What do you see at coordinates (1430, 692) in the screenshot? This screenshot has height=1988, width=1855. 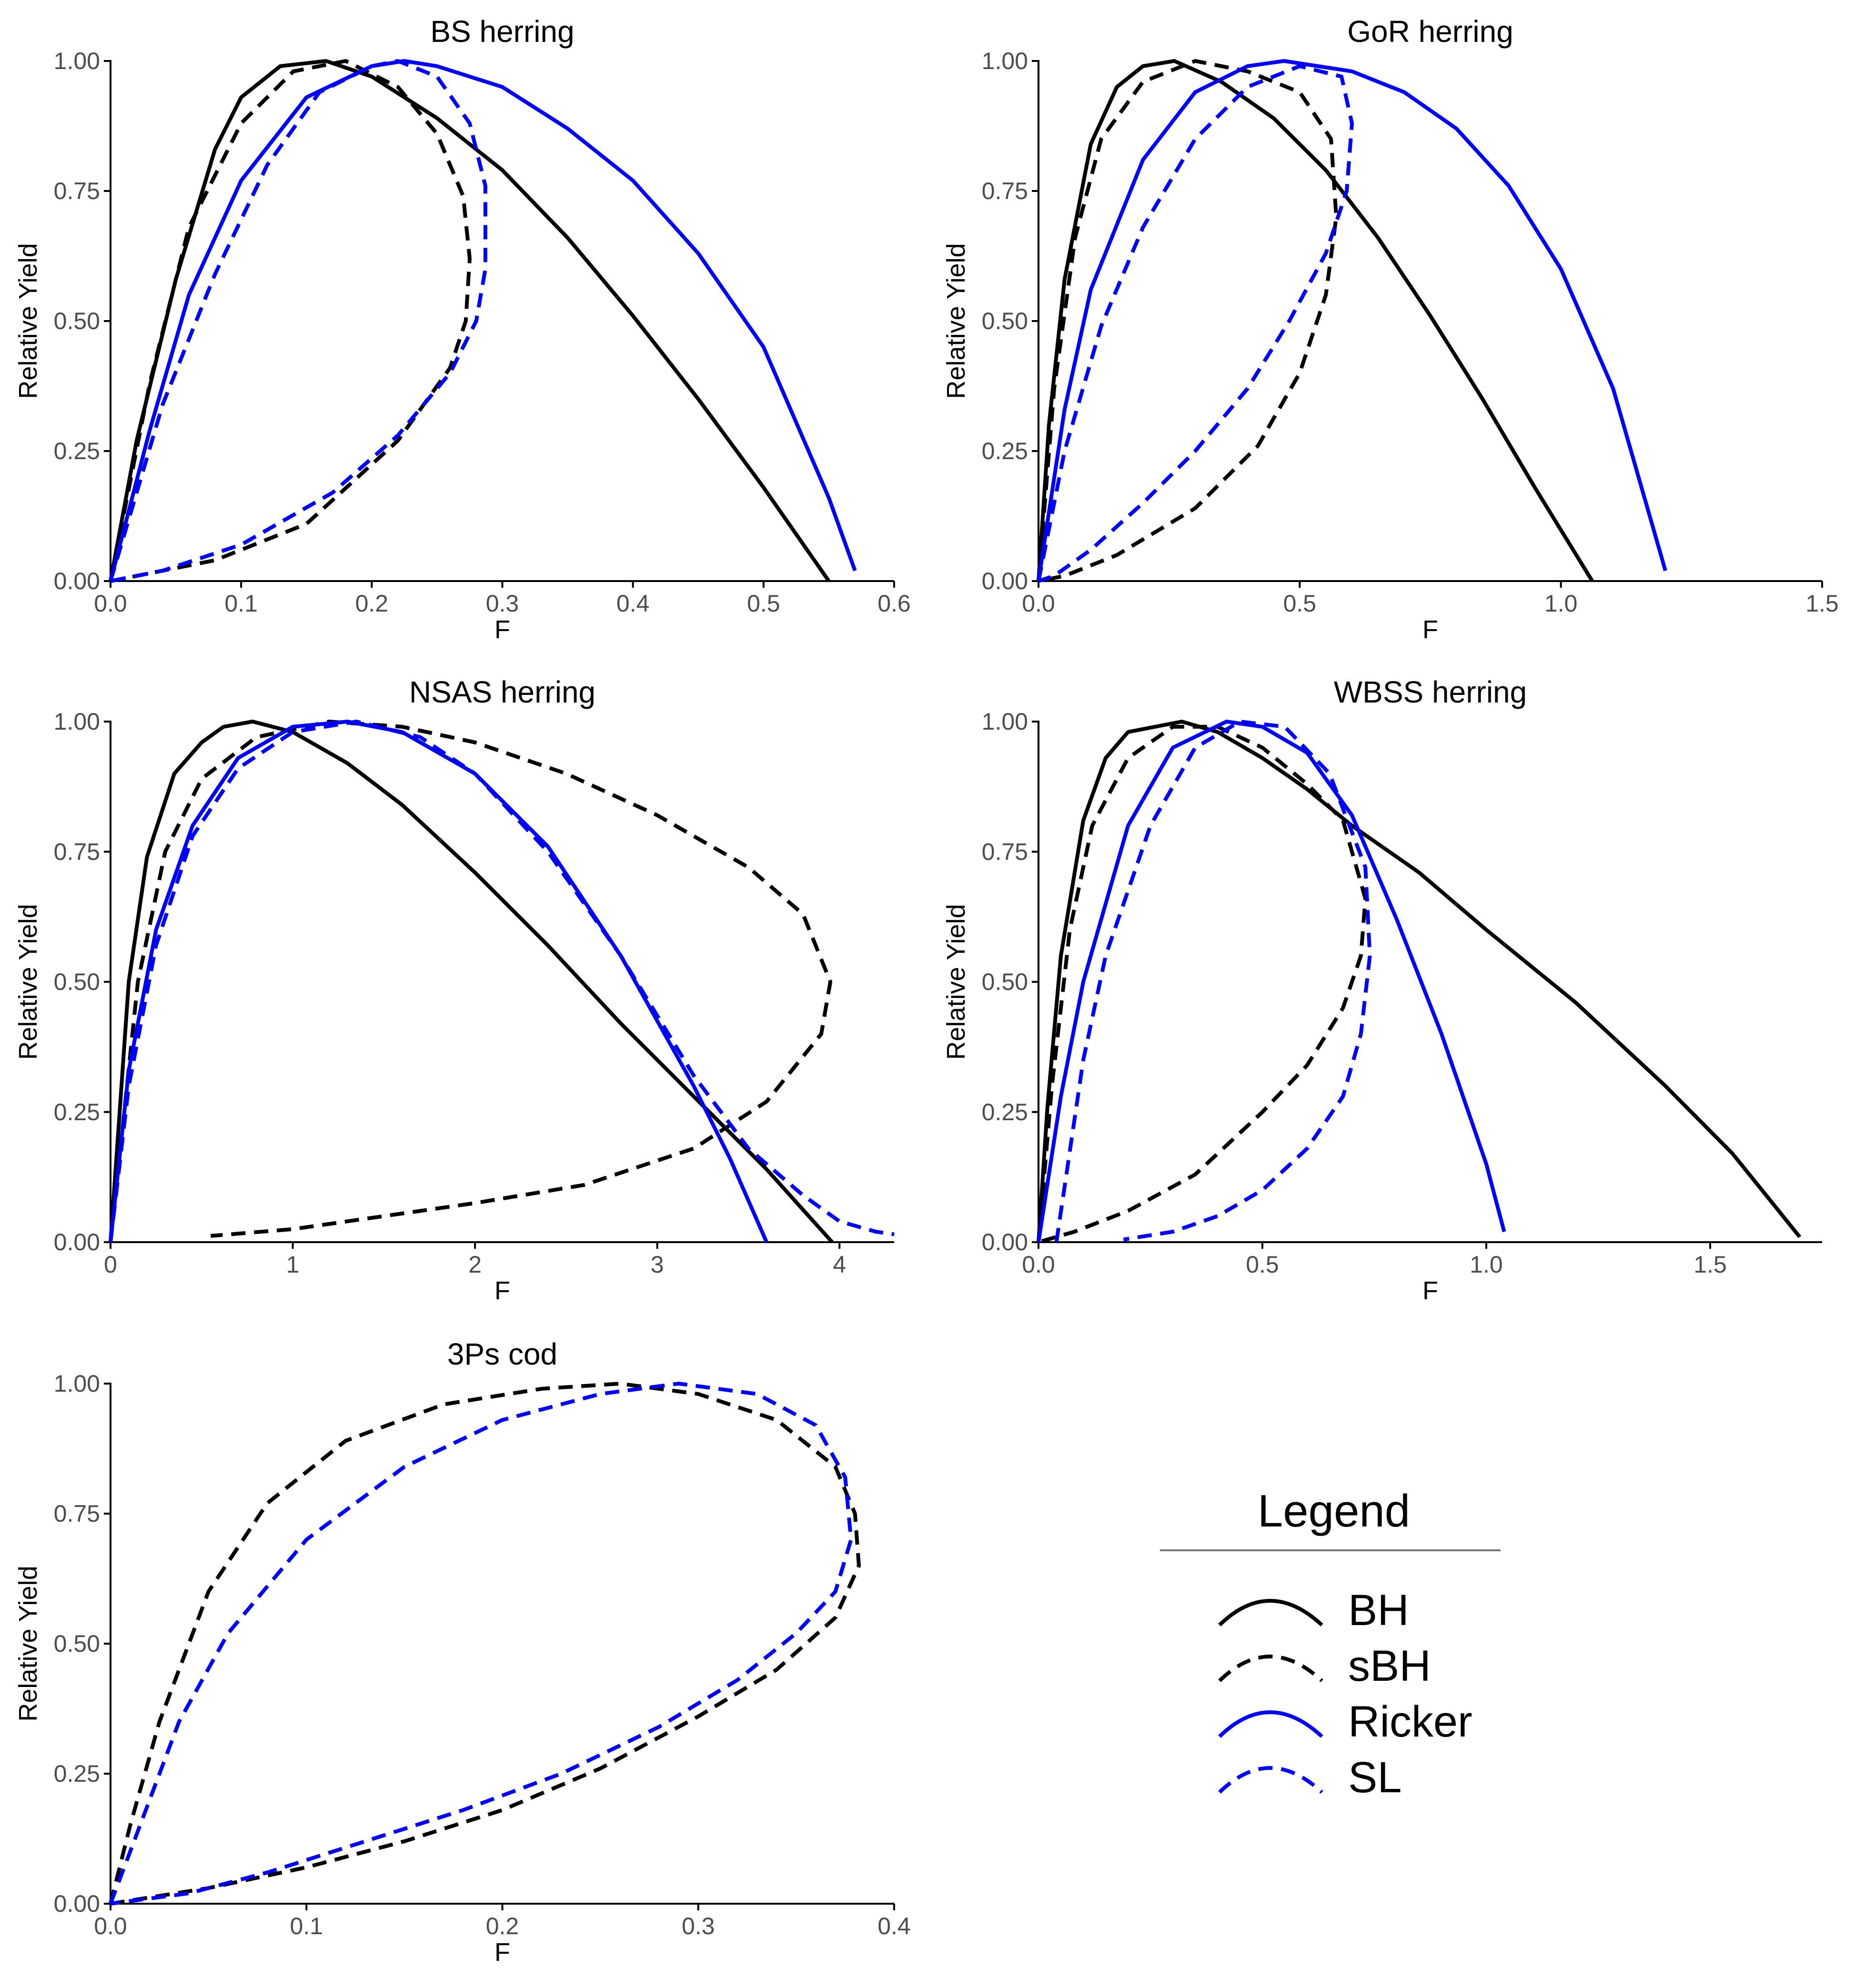 I see `chart-title: WBSS herring` at bounding box center [1430, 692].